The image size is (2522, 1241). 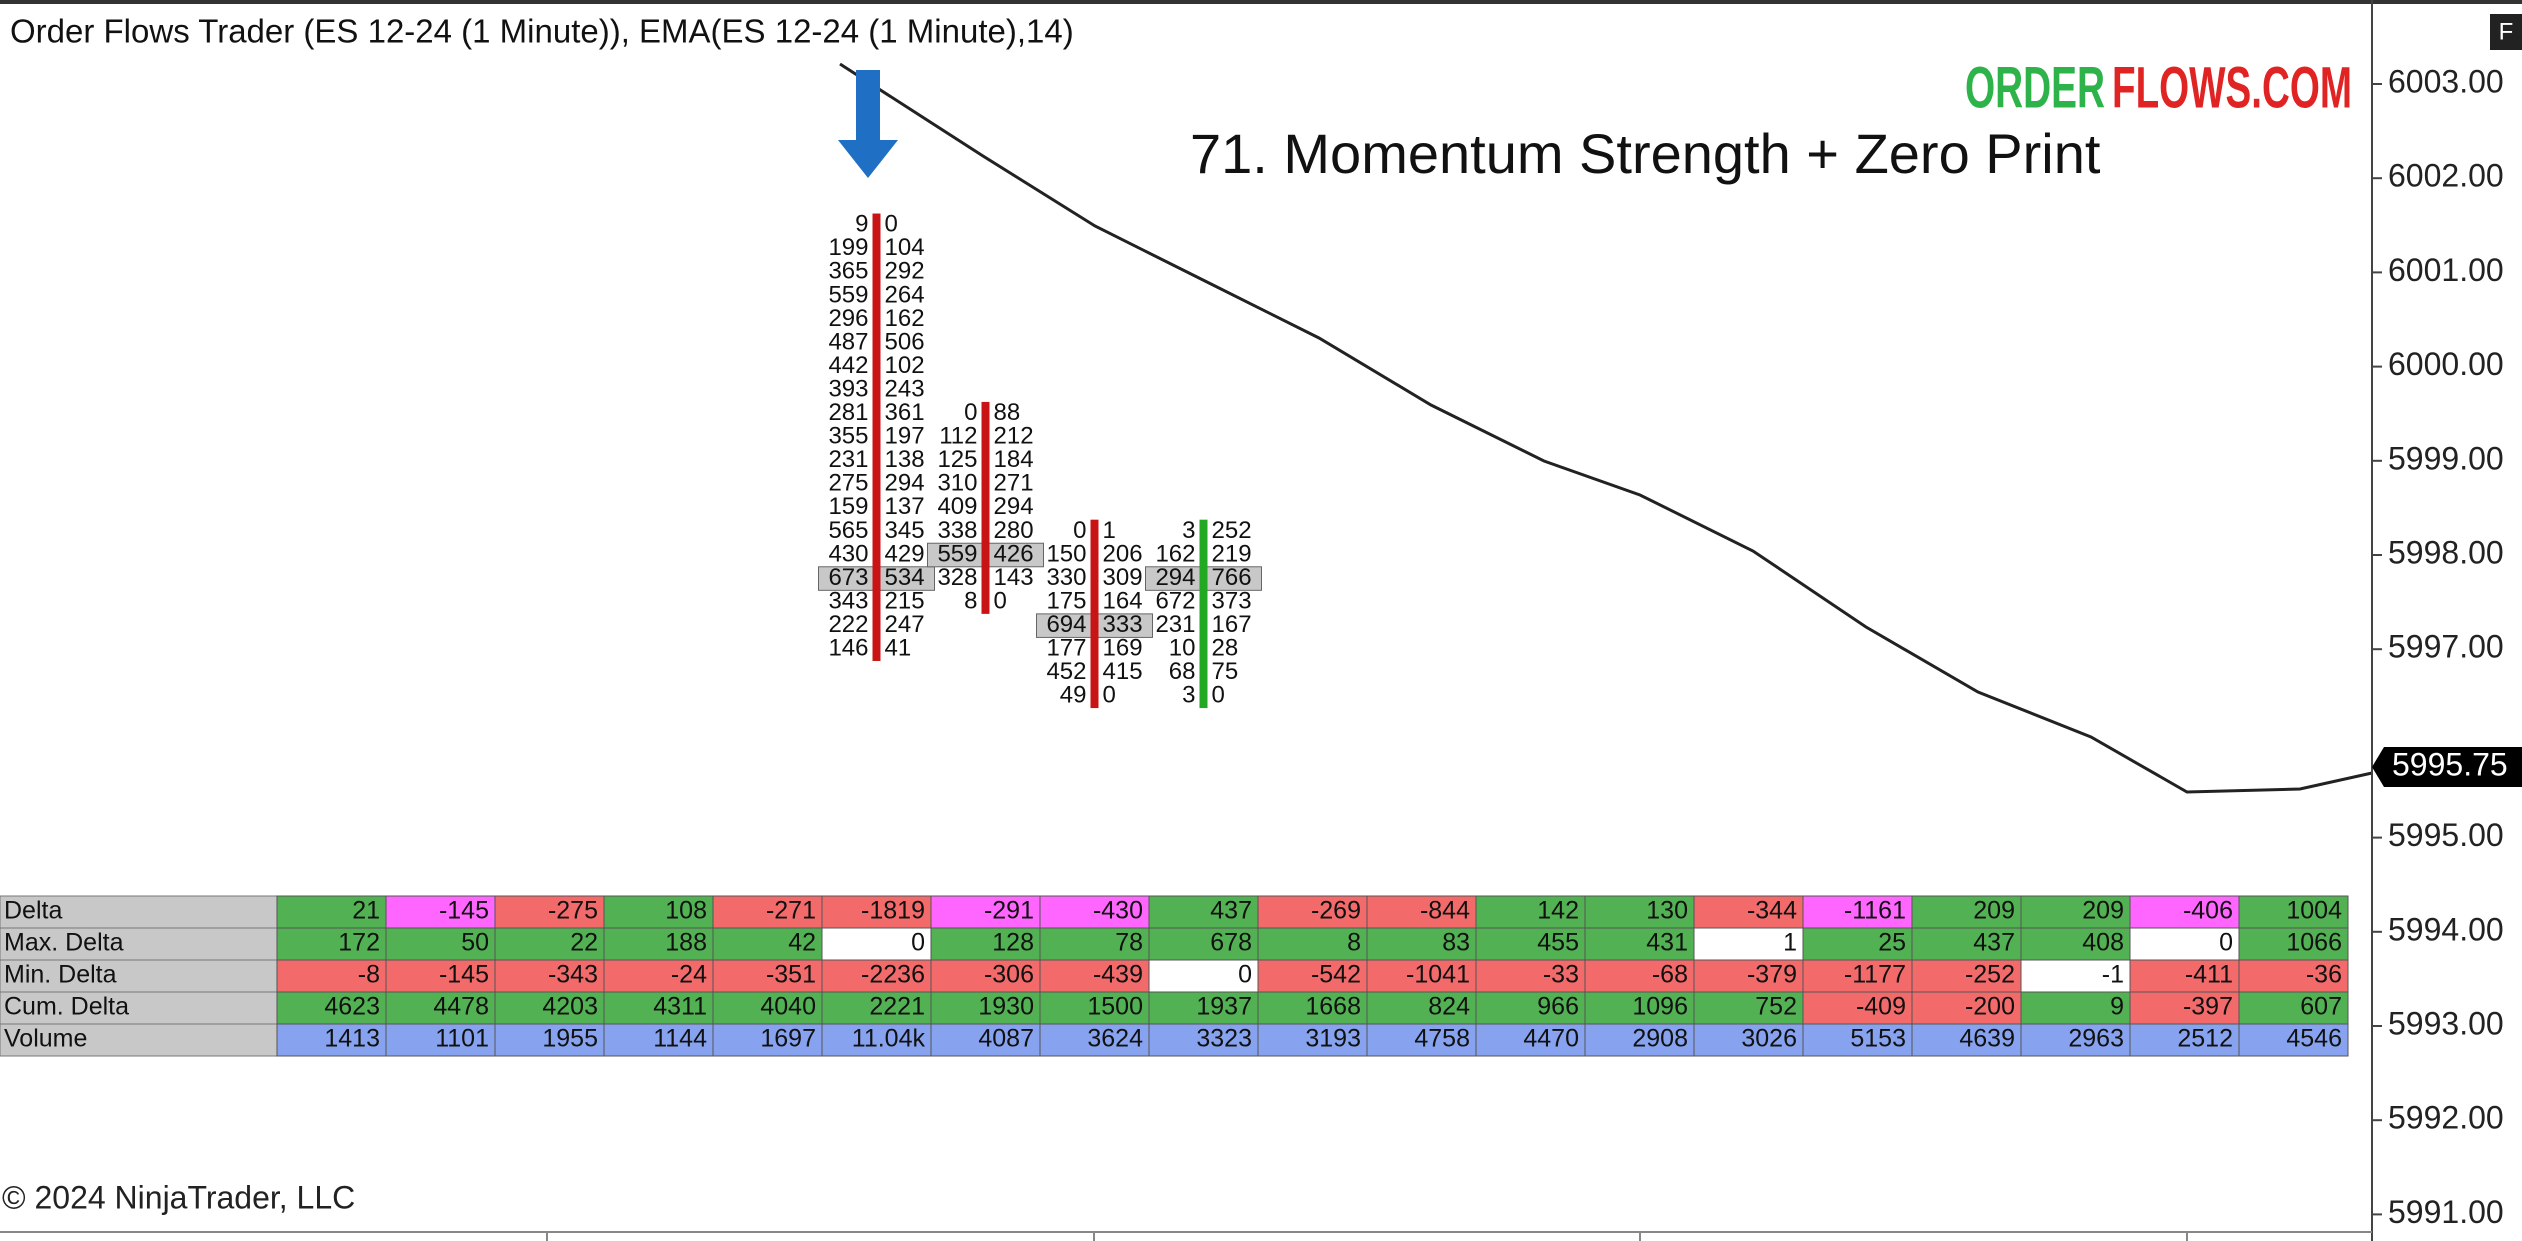 What do you see at coordinates (2103, 911) in the screenshot?
I see `table-value: 209` at bounding box center [2103, 911].